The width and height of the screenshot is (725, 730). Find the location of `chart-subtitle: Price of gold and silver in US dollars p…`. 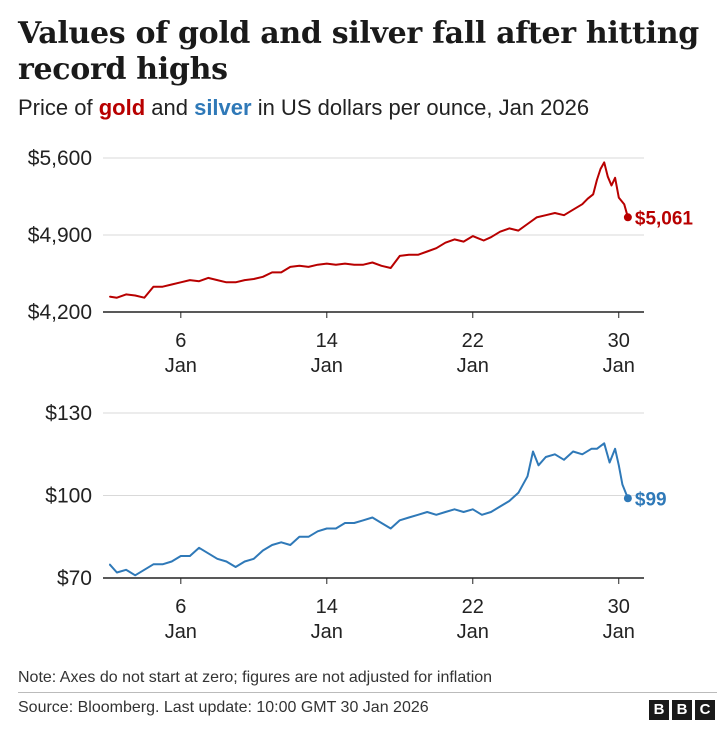

chart-subtitle: Price of gold and silver in US dollars p… is located at coordinates (303, 108).